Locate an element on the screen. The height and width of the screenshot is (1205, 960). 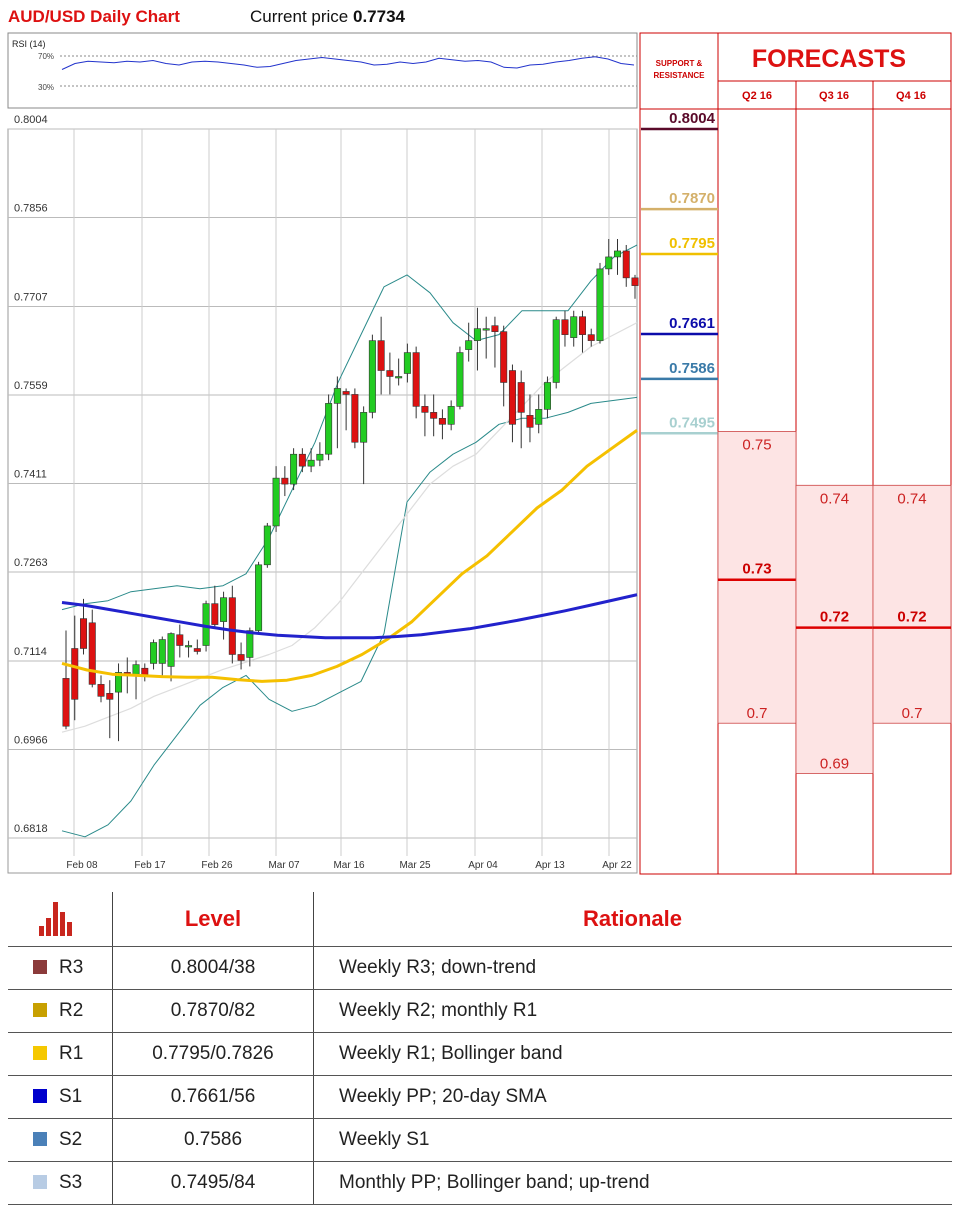
forecast-low: 0.69 is located at coordinates (834, 763).